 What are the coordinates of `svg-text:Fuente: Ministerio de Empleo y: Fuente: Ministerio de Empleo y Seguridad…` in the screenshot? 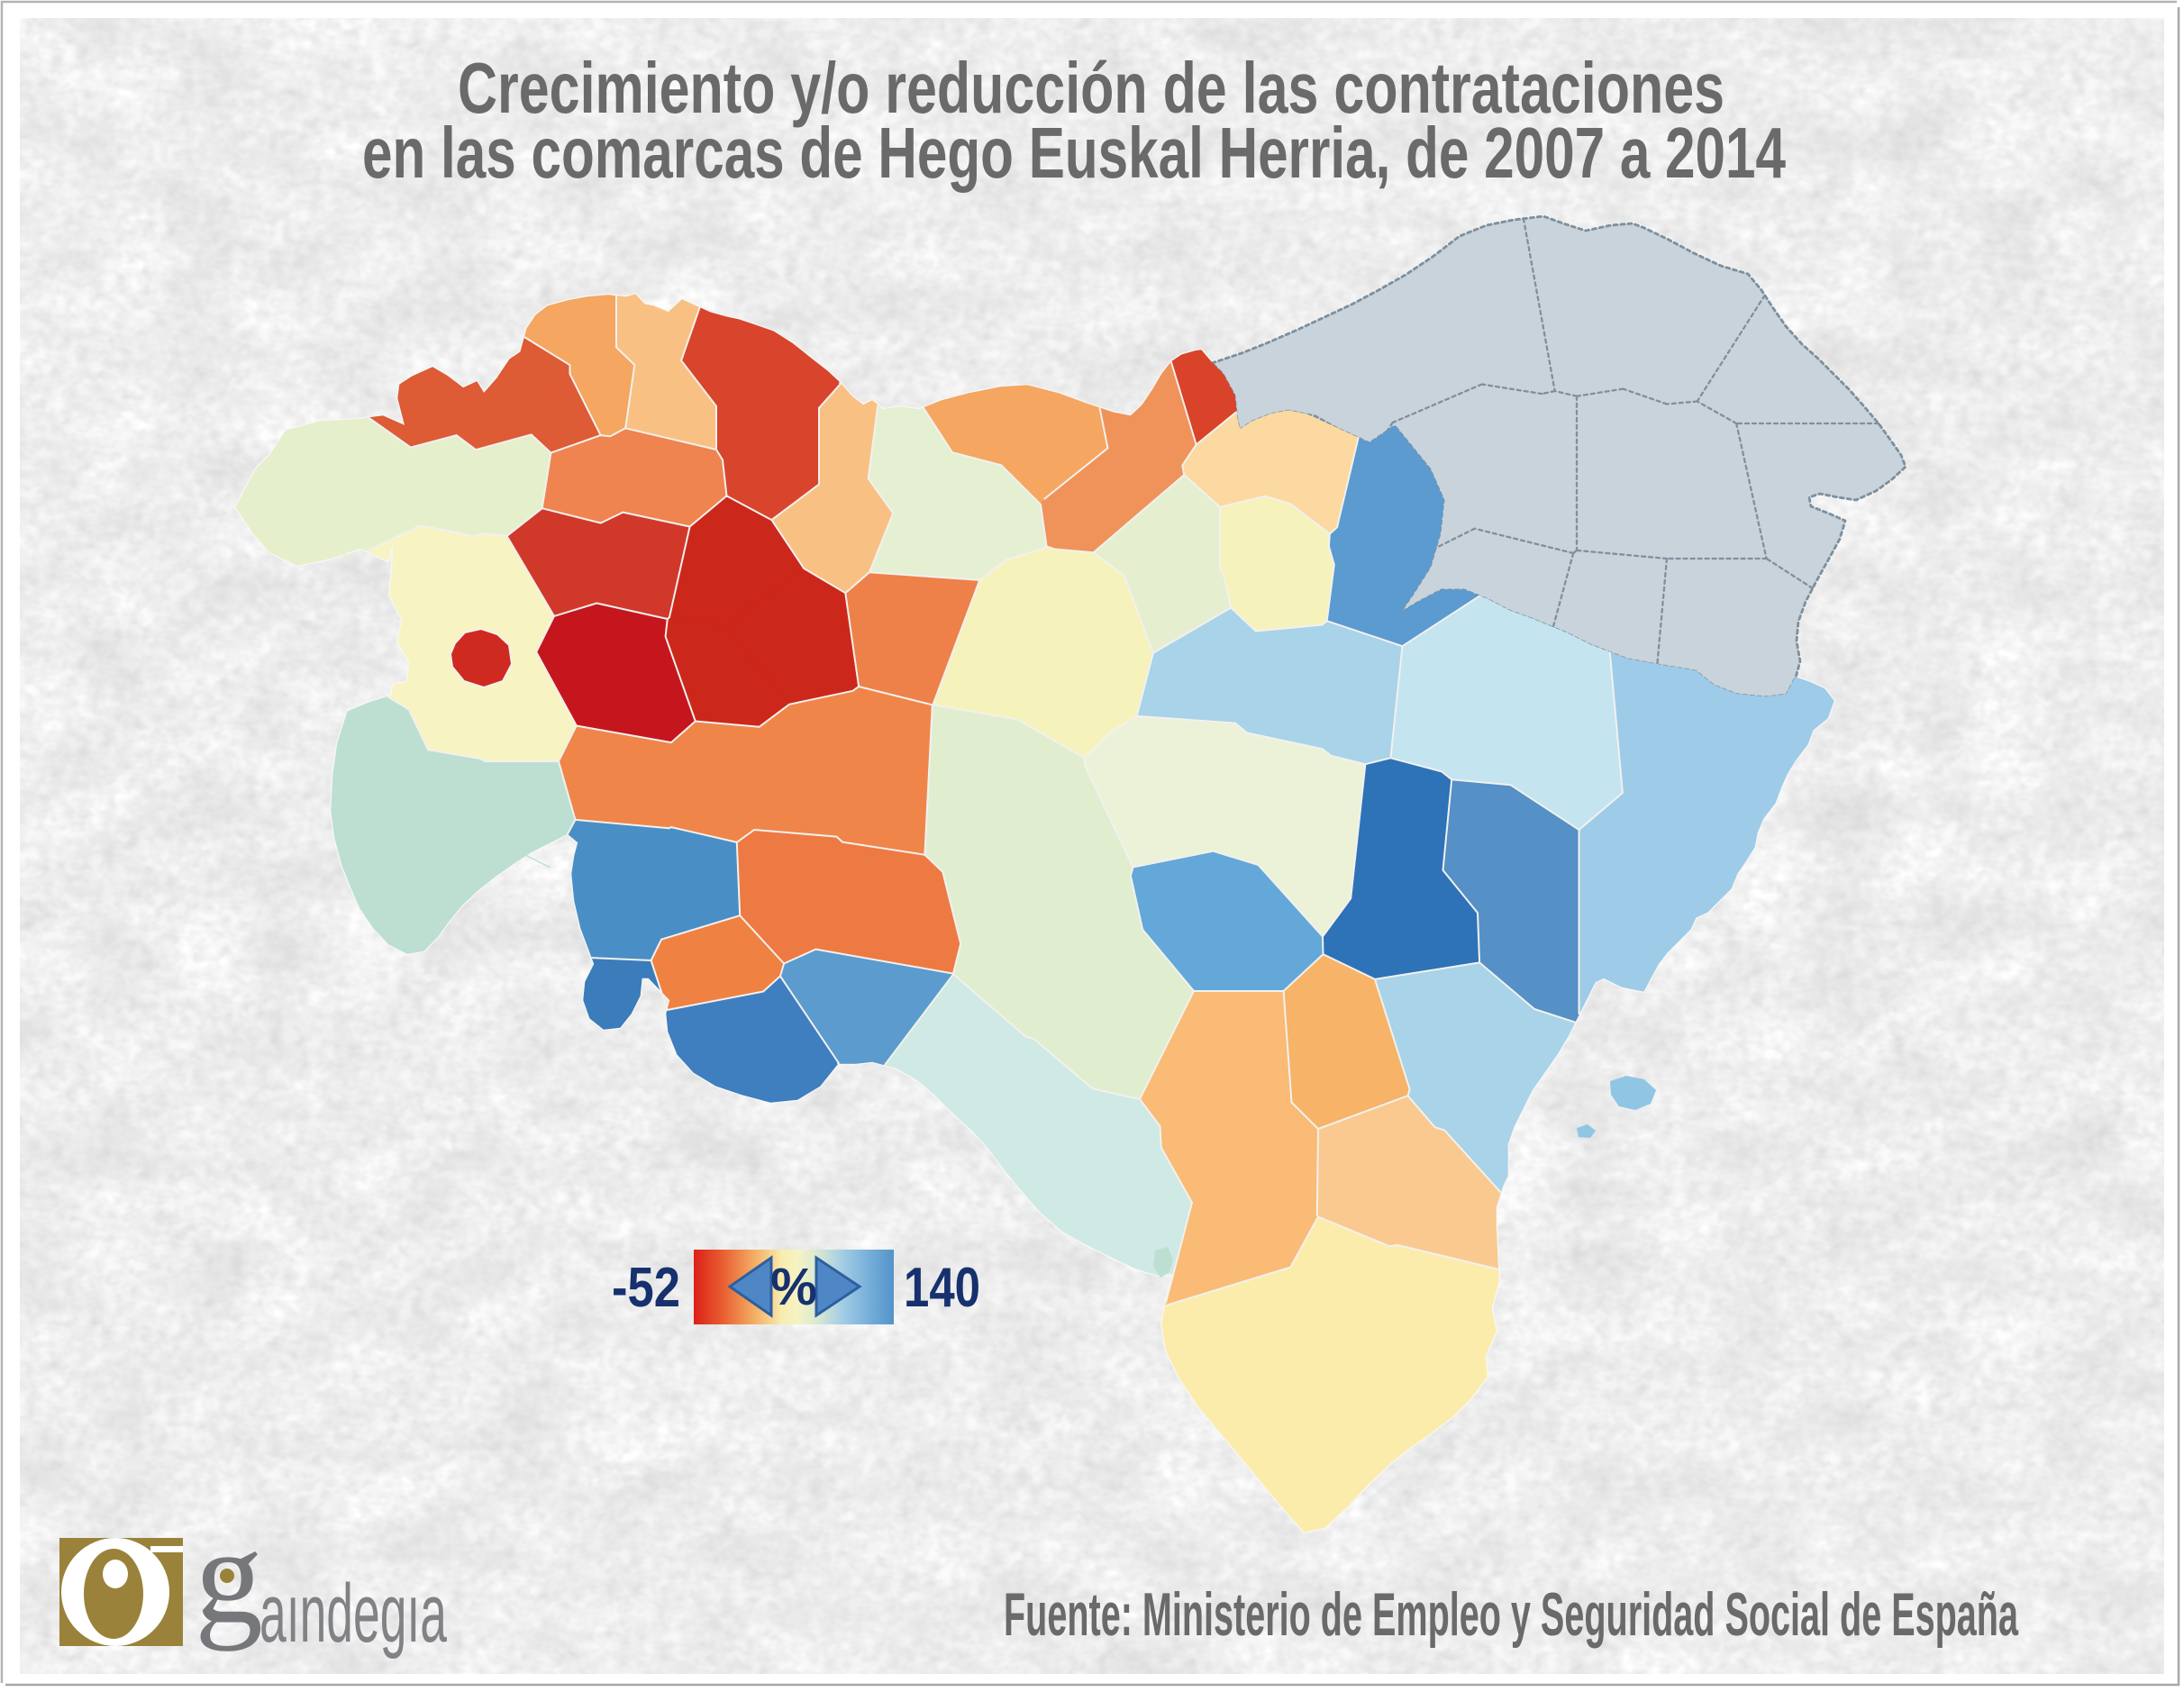 It's located at (1512, 1614).